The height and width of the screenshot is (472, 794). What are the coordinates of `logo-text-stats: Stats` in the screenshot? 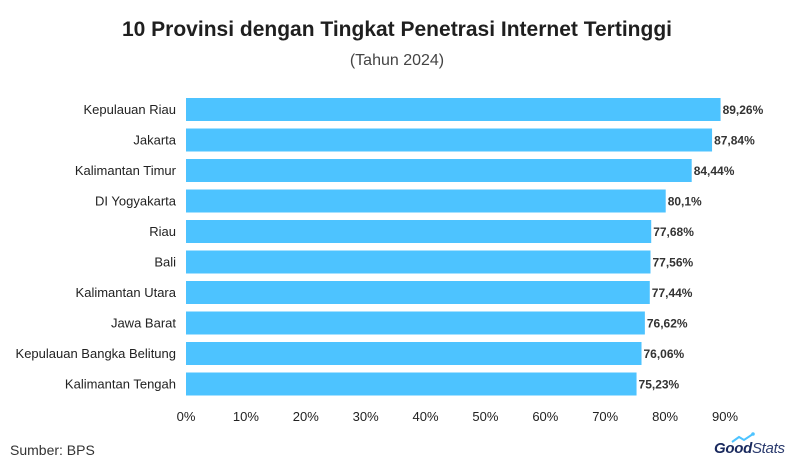 It's located at (768, 448).